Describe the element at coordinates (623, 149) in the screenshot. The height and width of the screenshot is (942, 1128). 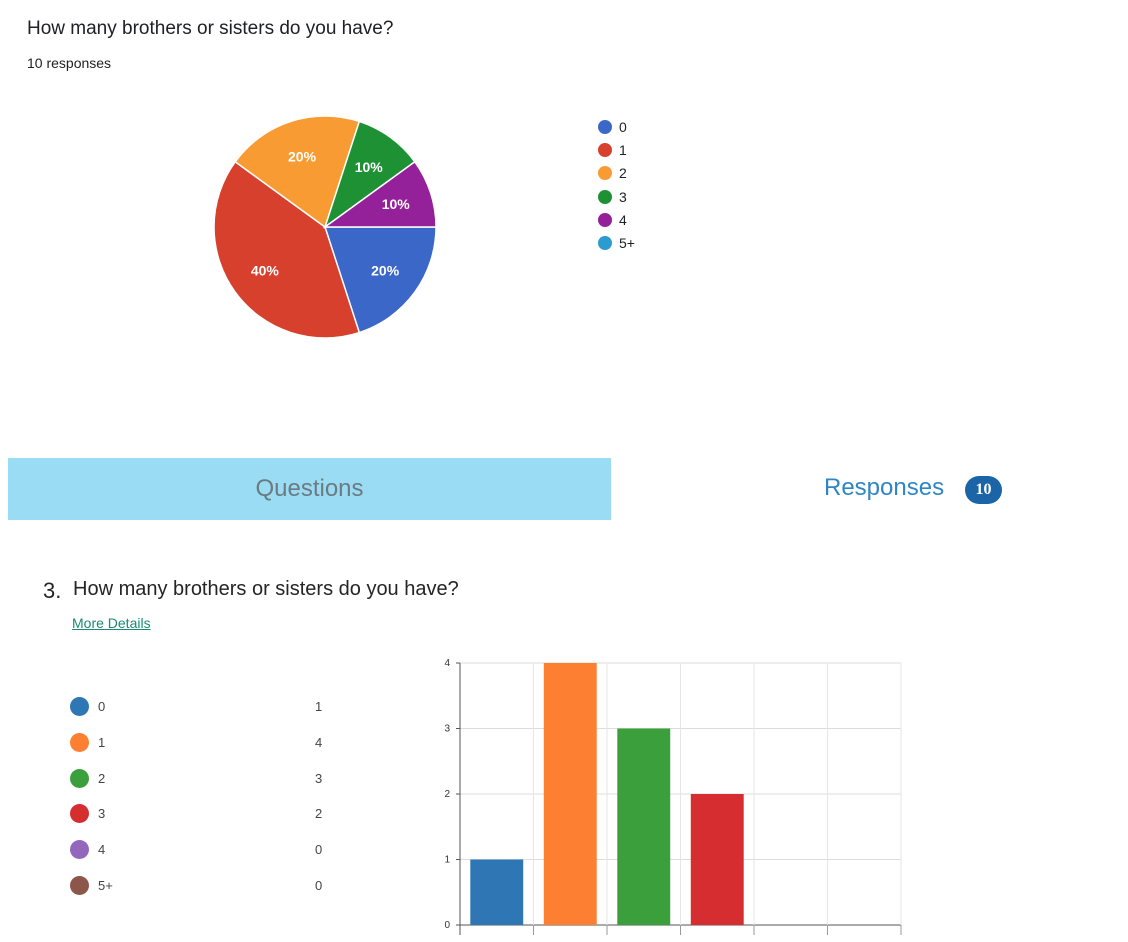
I see `legend-label: 1` at that location.